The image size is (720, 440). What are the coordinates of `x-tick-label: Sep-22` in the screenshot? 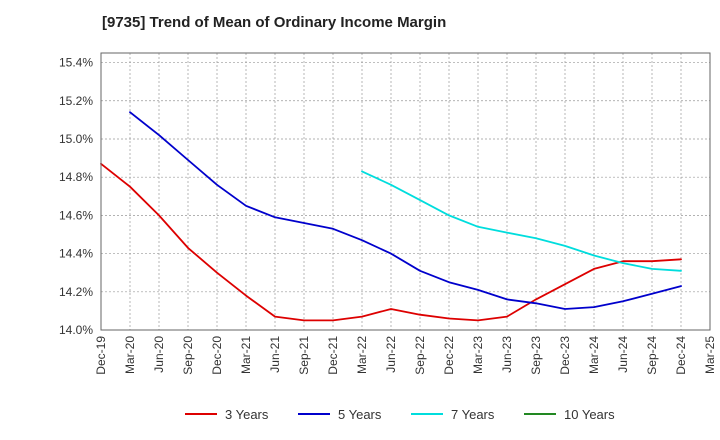 It's located at (420, 355).